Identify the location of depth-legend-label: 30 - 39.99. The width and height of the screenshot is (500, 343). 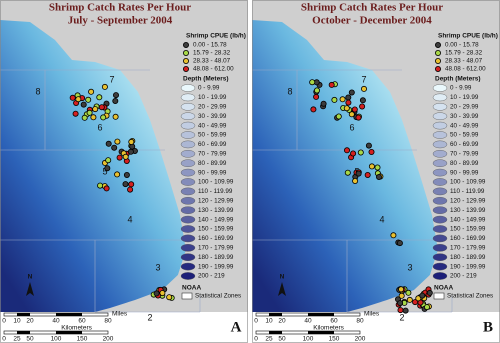
(212, 116).